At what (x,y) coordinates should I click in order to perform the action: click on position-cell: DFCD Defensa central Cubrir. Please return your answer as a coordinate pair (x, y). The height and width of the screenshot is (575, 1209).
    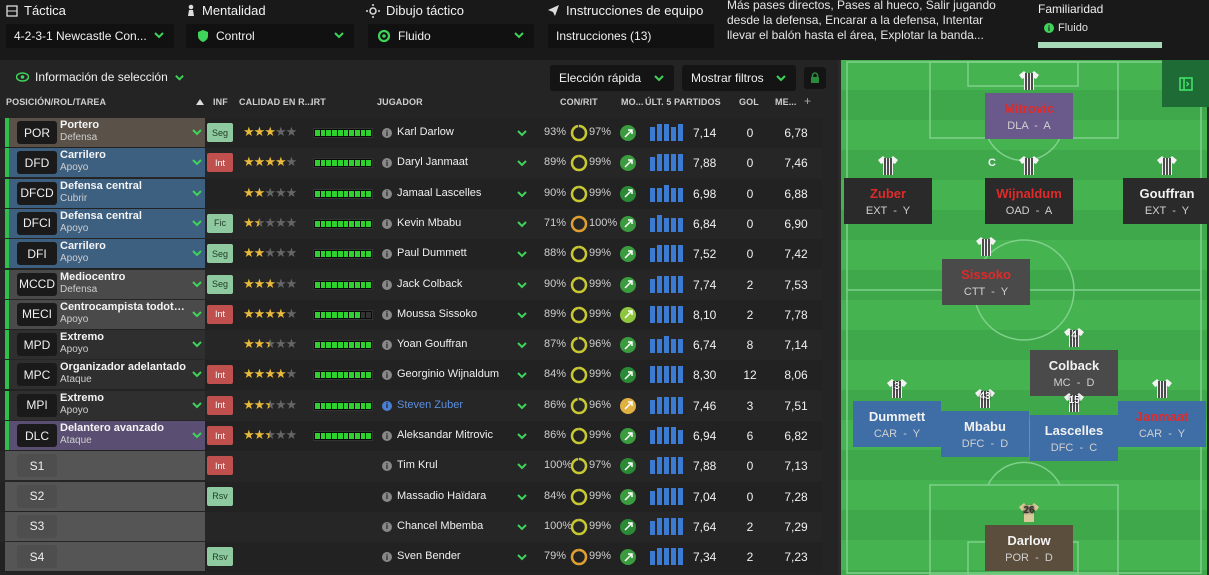
    Looking at the image, I should click on (105, 193).